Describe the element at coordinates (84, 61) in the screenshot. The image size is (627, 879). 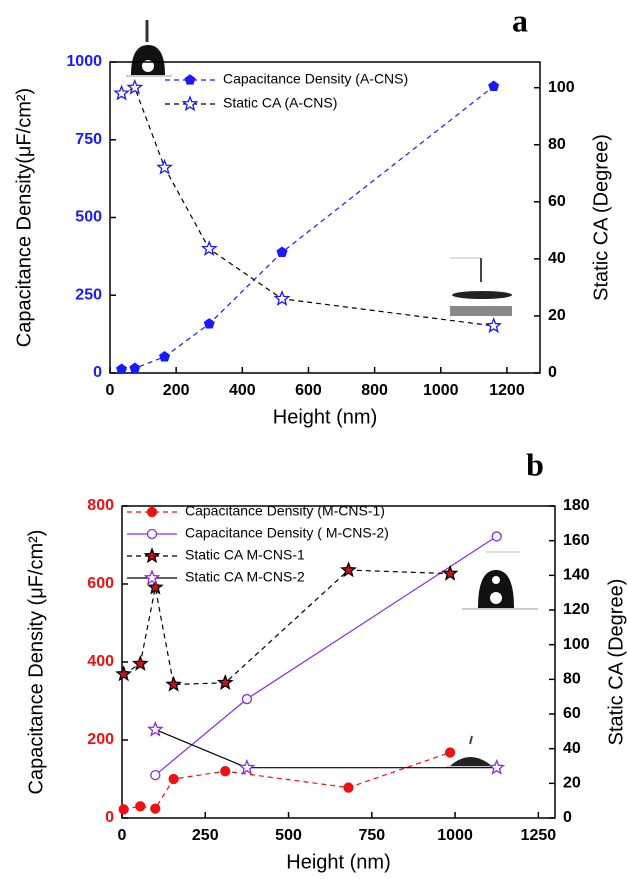
I see `y-tick-label: 1000` at that location.